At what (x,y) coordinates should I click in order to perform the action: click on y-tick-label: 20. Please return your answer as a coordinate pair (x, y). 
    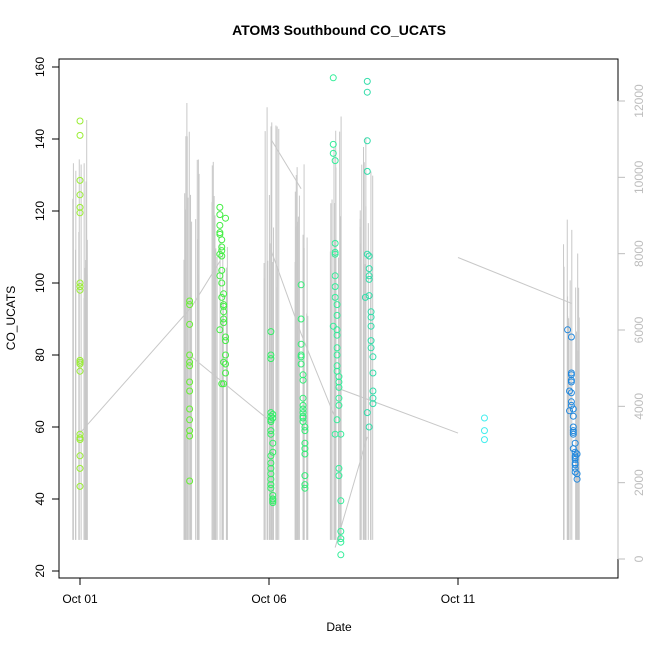
    Looking at the image, I should click on (40, 571).